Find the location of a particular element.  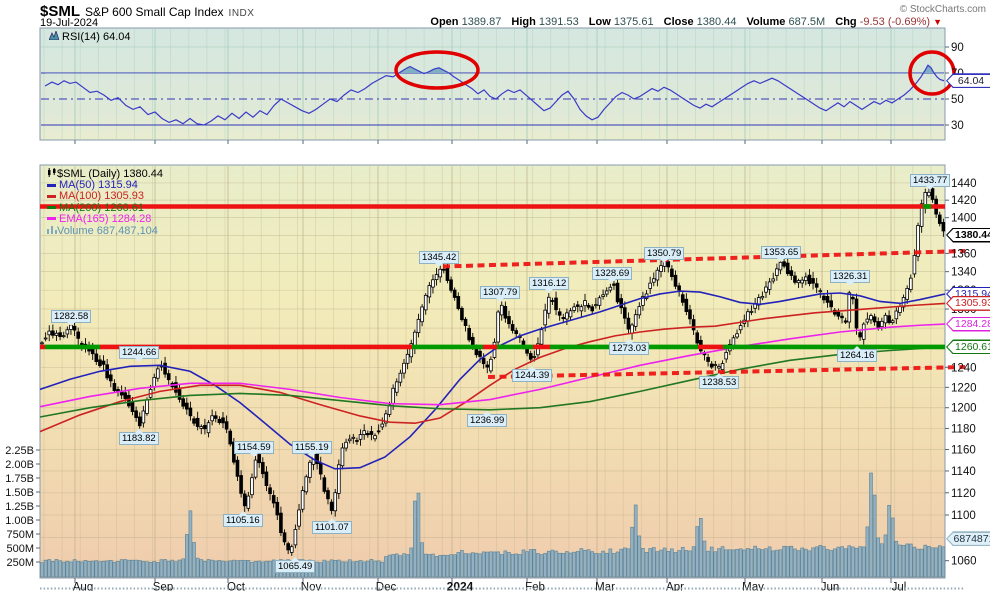

volume-label: Volume is located at coordinates (766, 22).